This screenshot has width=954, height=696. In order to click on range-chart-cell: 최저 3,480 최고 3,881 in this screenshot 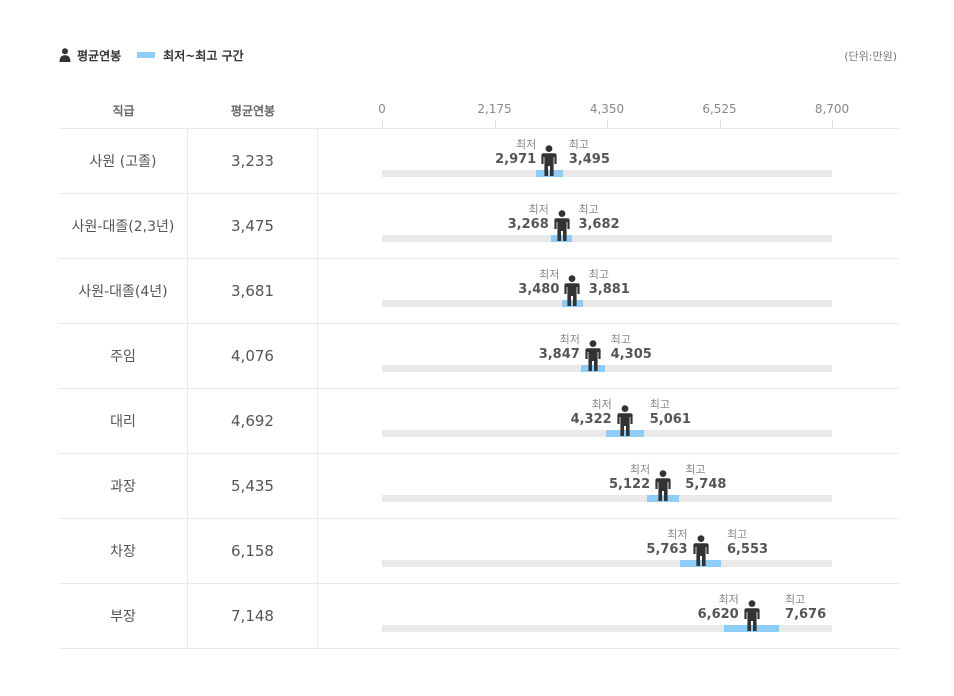, I will do `click(608, 291)`.